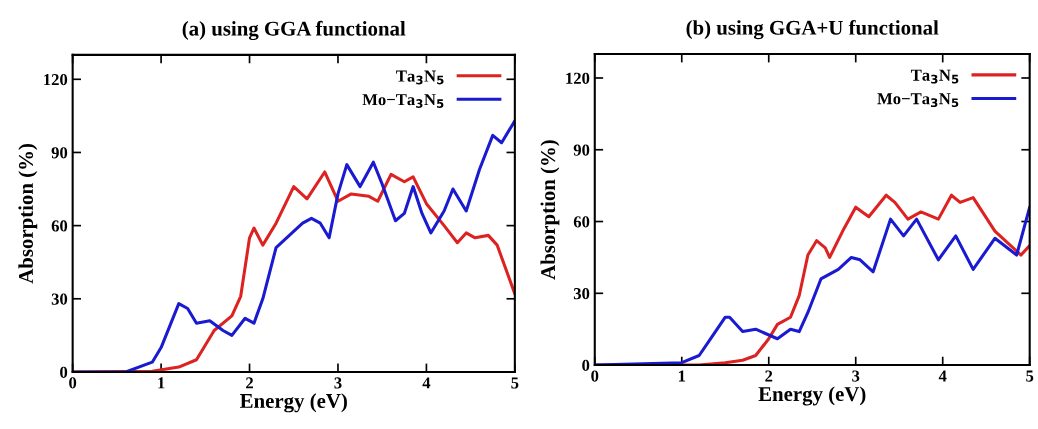 This screenshot has width=1038, height=429. What do you see at coordinates (812, 29) in the screenshot?
I see `chart-title: (b) using GGA+U functional` at bounding box center [812, 29].